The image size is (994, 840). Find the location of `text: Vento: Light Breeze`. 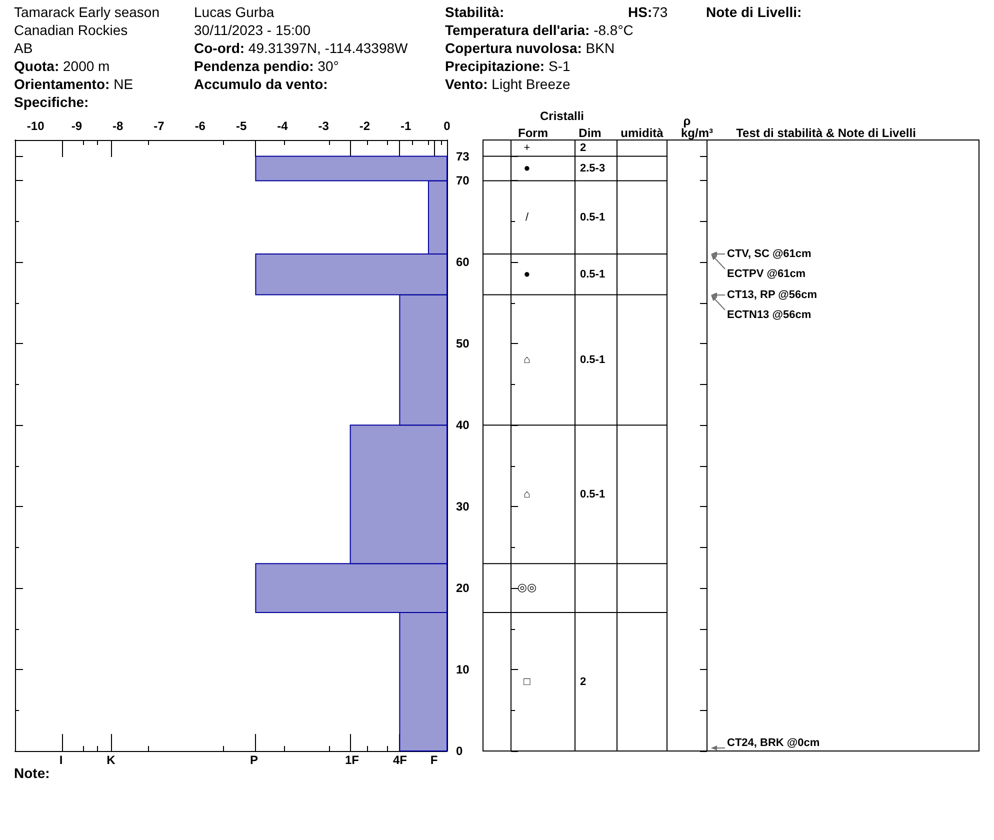

text: Vento: Light Breeze is located at coordinates (507, 84).